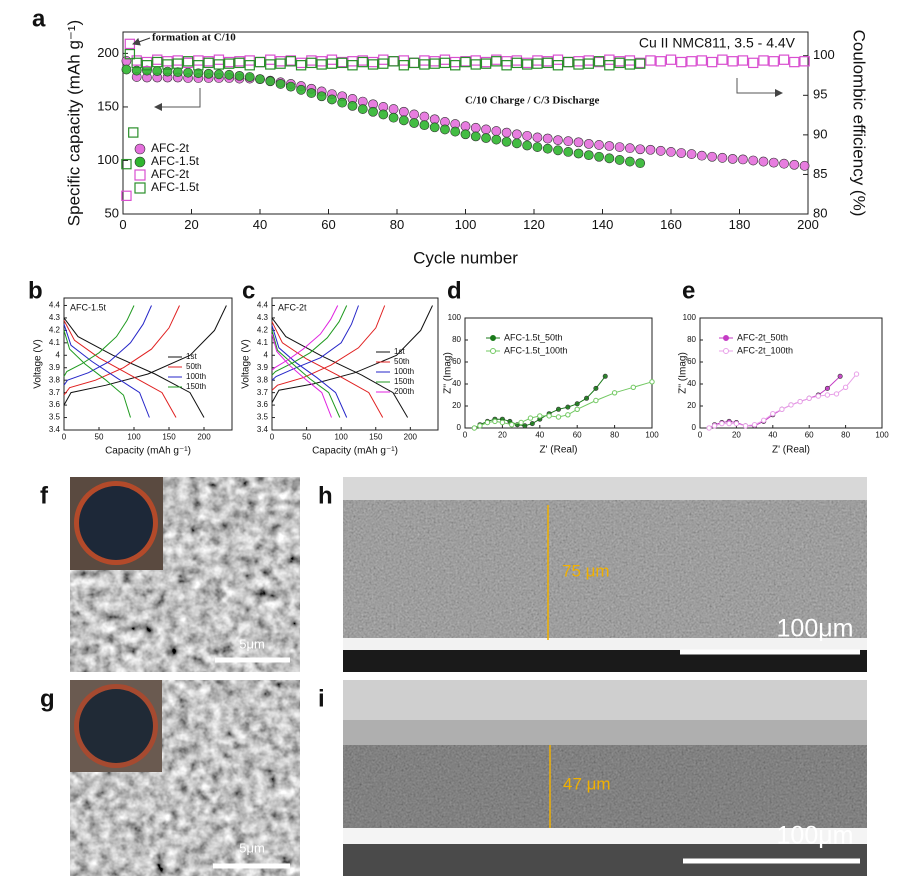  Describe the element at coordinates (691, 339) in the screenshot. I see `y-tick-label: 80` at that location.